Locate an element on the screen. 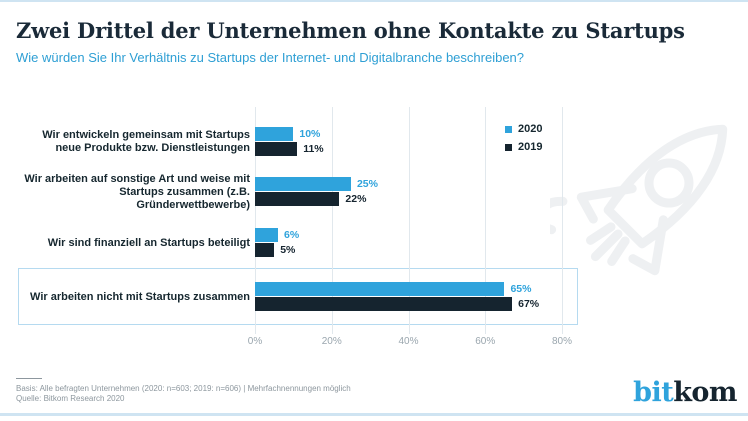  category-label: Wir arbeiten nicht mit Startups zusammen is located at coordinates (140, 296).